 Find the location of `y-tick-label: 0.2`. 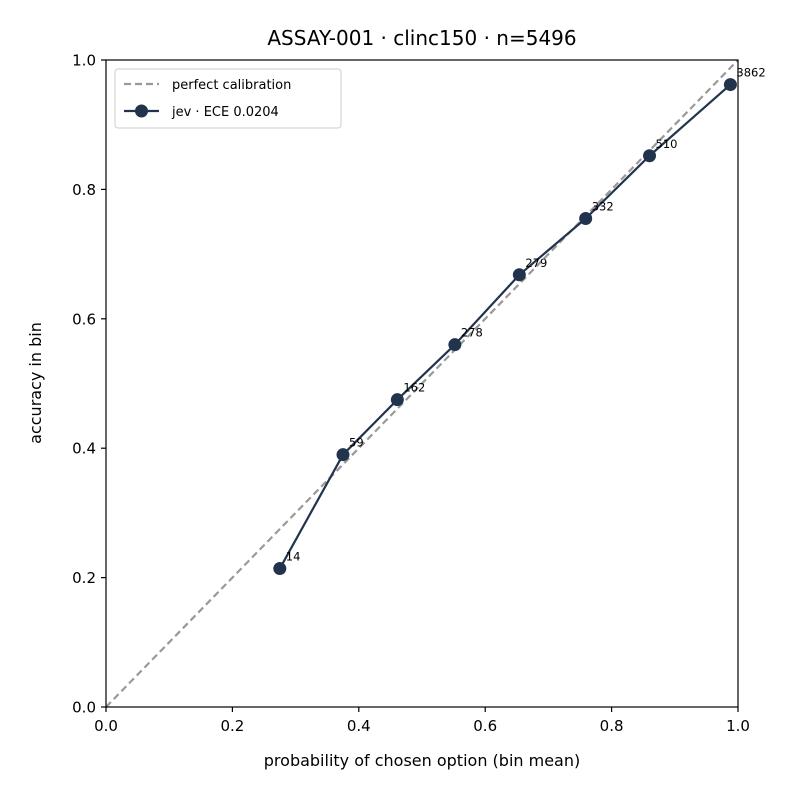

y-tick-label: 0.2 is located at coordinates (84, 578).